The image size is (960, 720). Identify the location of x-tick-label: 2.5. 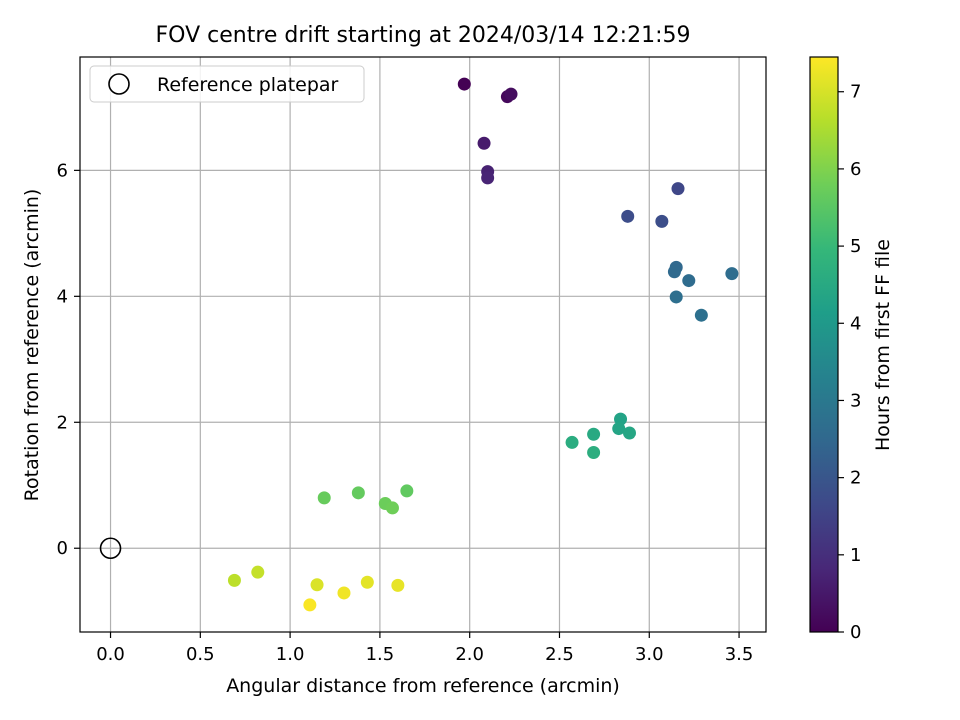
(559, 654).